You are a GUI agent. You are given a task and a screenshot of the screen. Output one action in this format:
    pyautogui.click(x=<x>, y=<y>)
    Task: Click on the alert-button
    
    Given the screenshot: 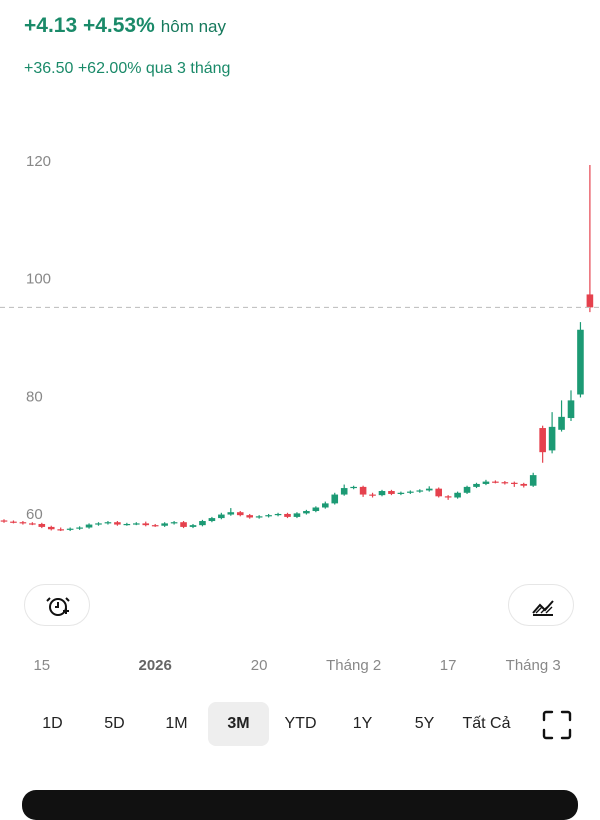 What is the action you would take?
    pyautogui.click(x=57, y=605)
    